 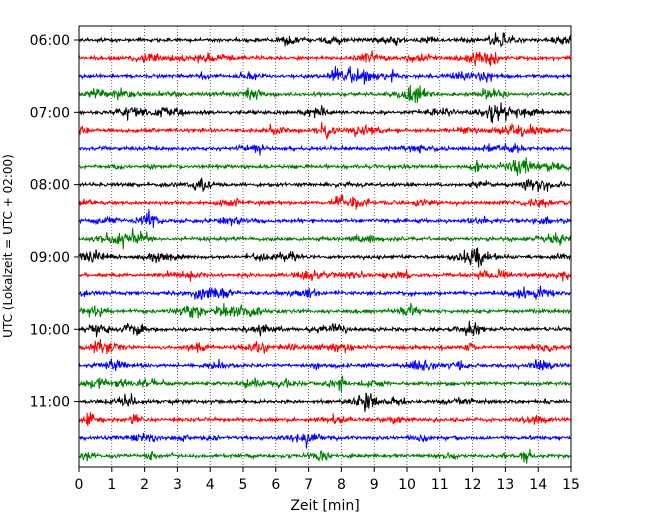 I want to click on x-tick-label: 10, so click(x=407, y=485).